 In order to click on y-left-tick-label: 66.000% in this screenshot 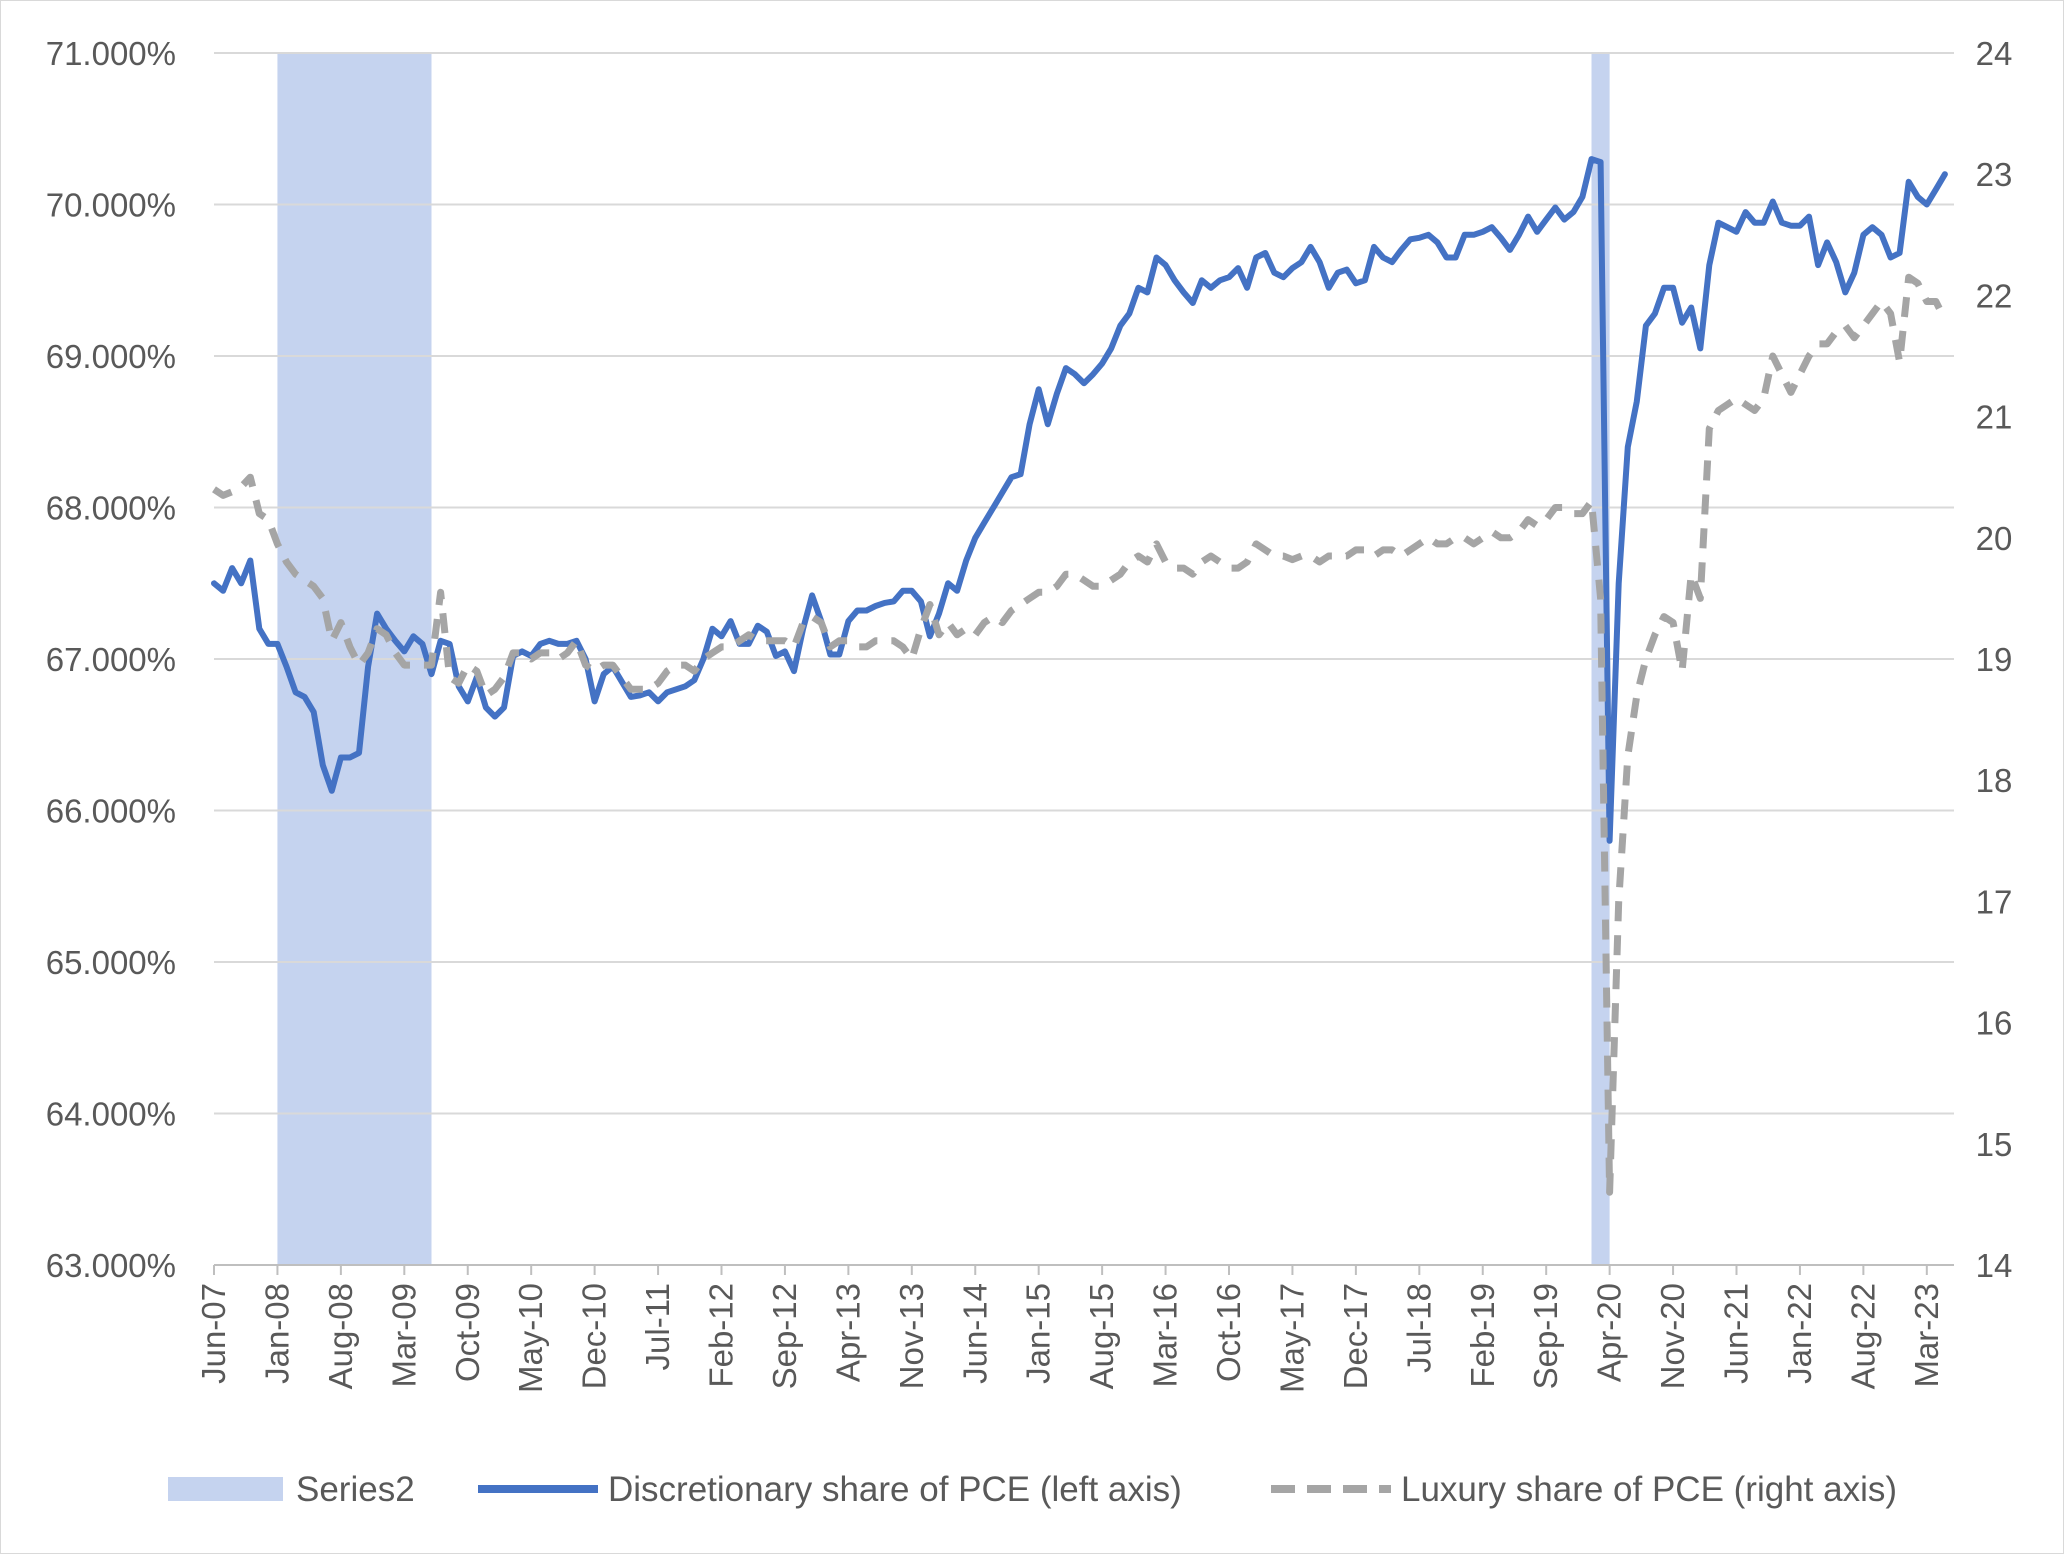, I will do `click(111, 811)`.